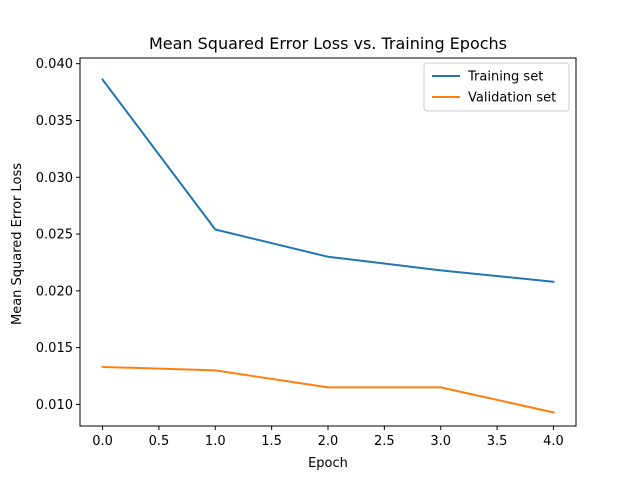  Describe the element at coordinates (54, 178) in the screenshot. I see `y-tick-label: 0.030` at that location.